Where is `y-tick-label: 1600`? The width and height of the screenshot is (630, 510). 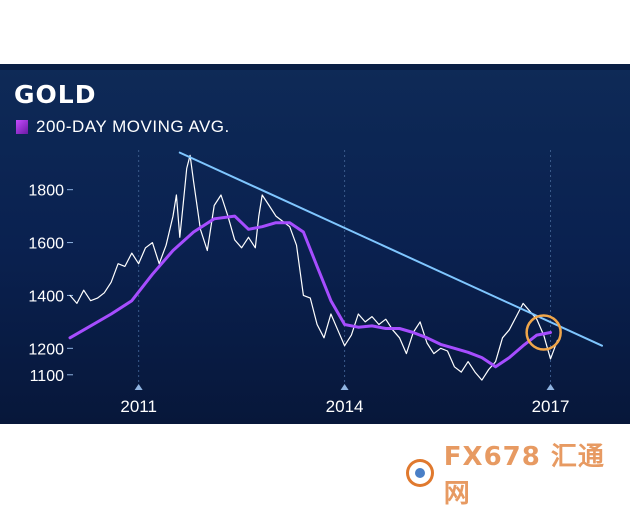 y-tick-label: 1600 is located at coordinates (46, 244).